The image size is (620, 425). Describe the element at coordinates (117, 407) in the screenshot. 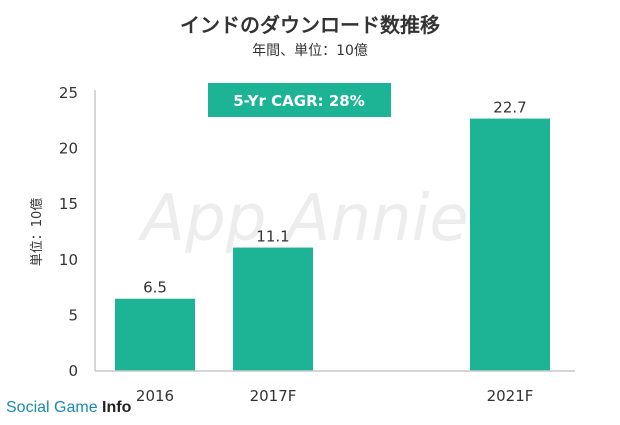

I see `credit-bold: Info` at that location.